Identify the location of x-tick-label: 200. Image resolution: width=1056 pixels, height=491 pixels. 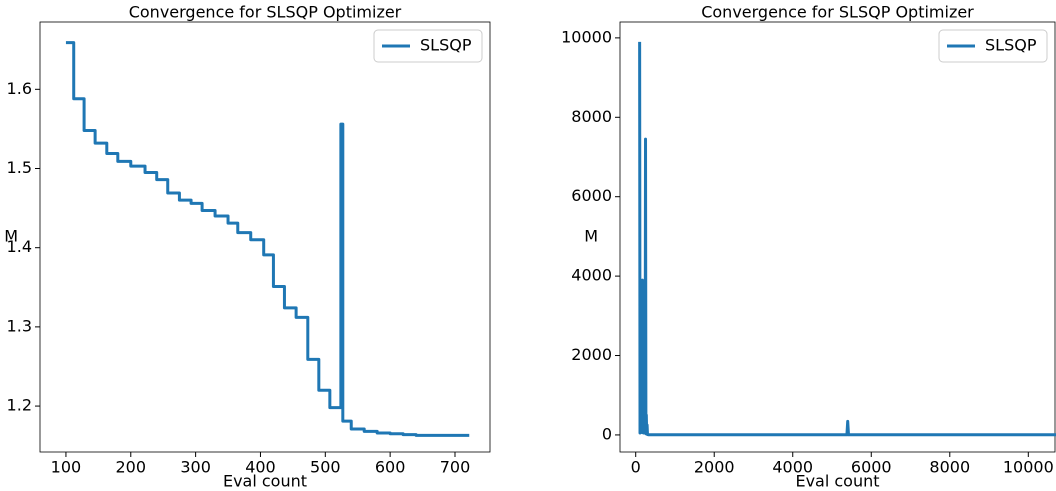
(131, 467).